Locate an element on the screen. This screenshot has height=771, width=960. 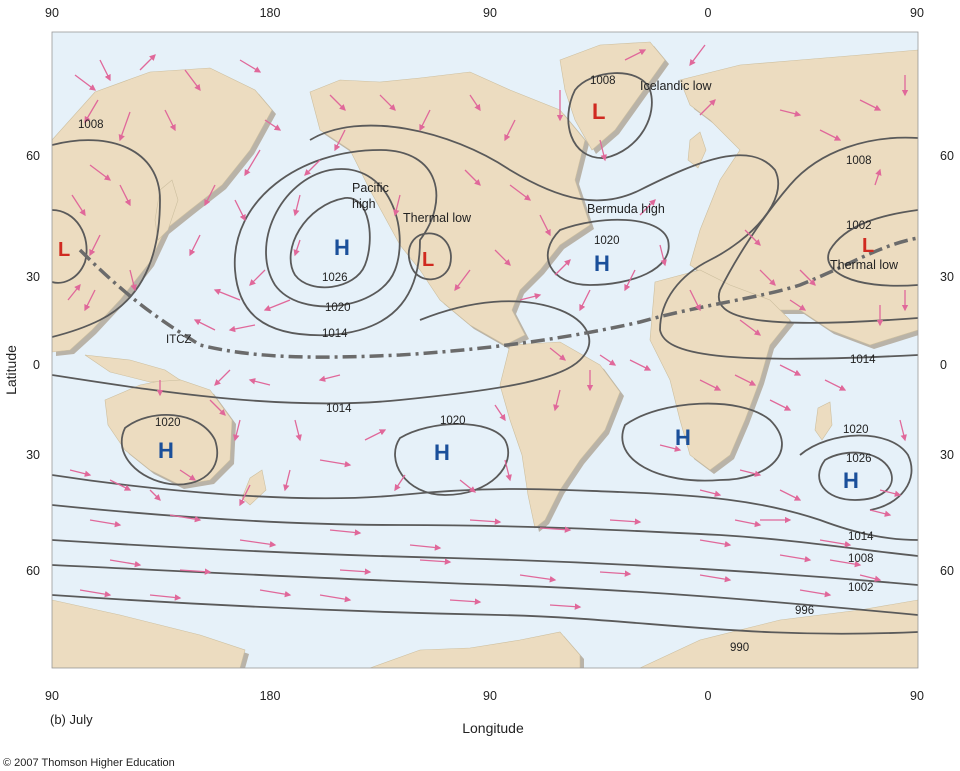
itcz-line is located at coordinates (498, 297).